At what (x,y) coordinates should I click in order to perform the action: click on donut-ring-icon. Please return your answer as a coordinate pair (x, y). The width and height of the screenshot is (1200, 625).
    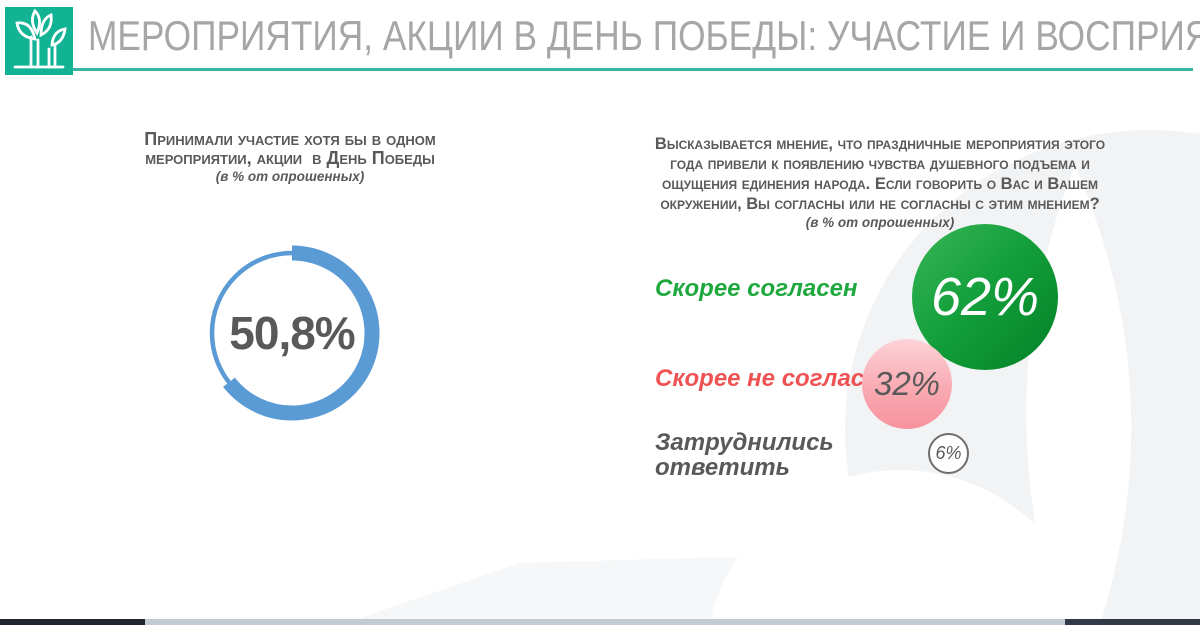
    Looking at the image, I should click on (294, 333).